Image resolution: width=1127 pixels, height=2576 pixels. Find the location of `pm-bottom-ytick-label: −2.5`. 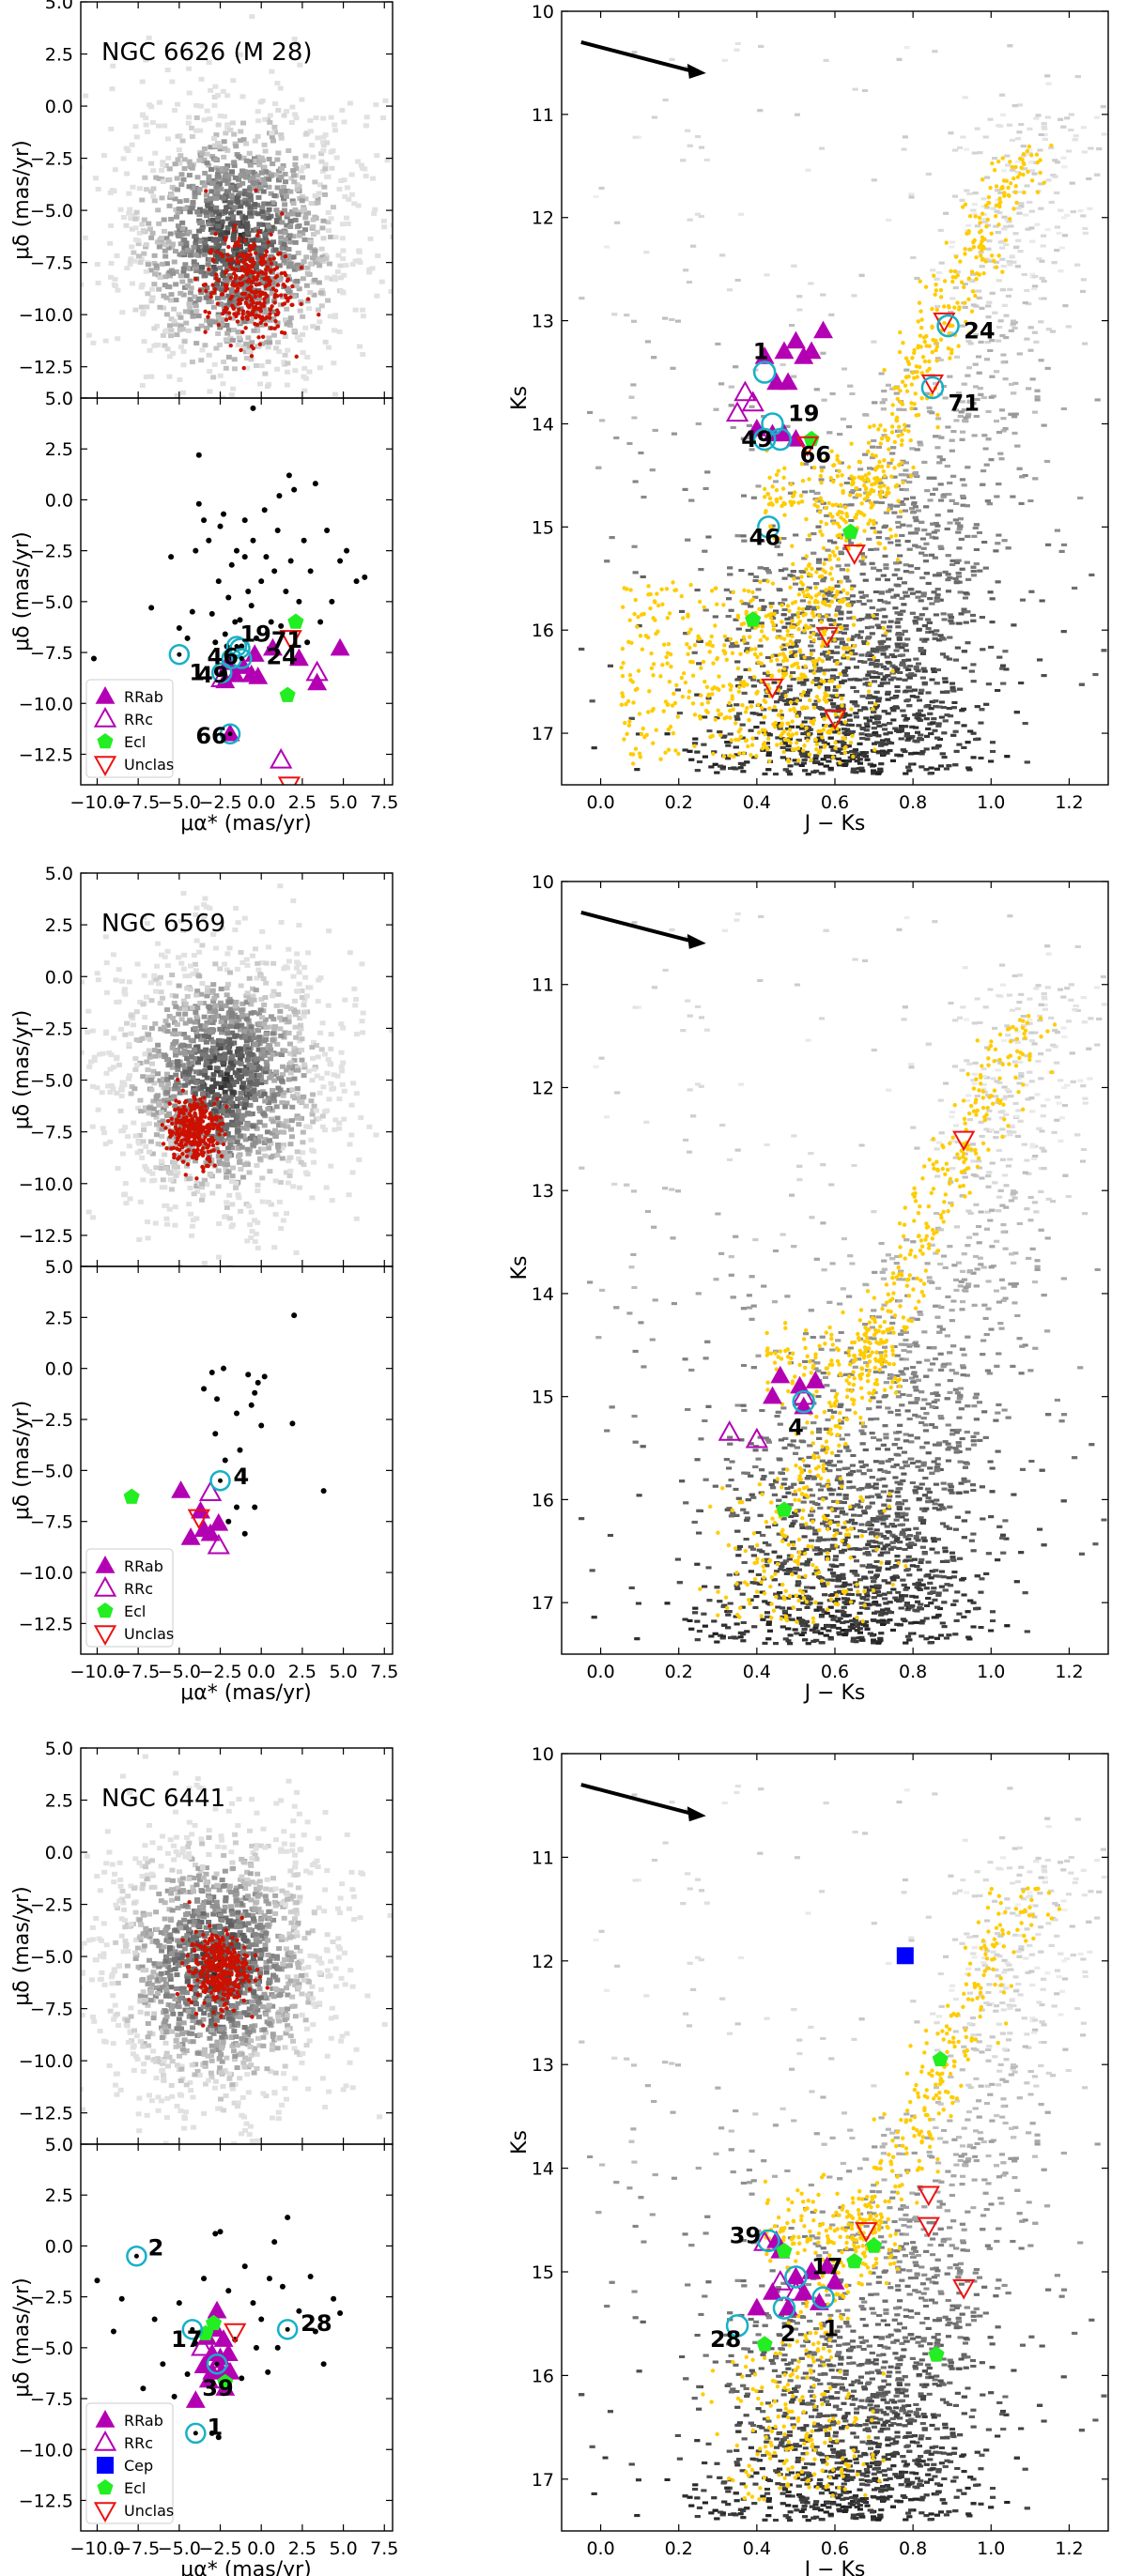

pm-bottom-ytick-label: −2.5 is located at coordinates (51, 552).